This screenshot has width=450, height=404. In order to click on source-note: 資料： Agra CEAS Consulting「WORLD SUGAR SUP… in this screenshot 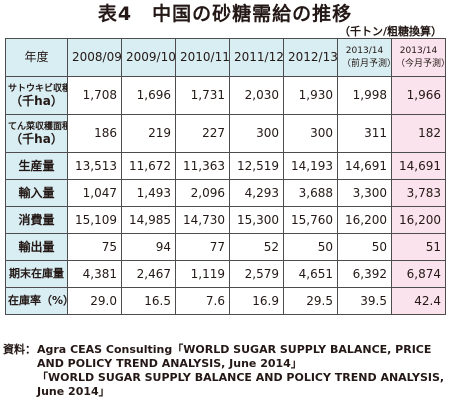, I will do `click(225, 371)`.